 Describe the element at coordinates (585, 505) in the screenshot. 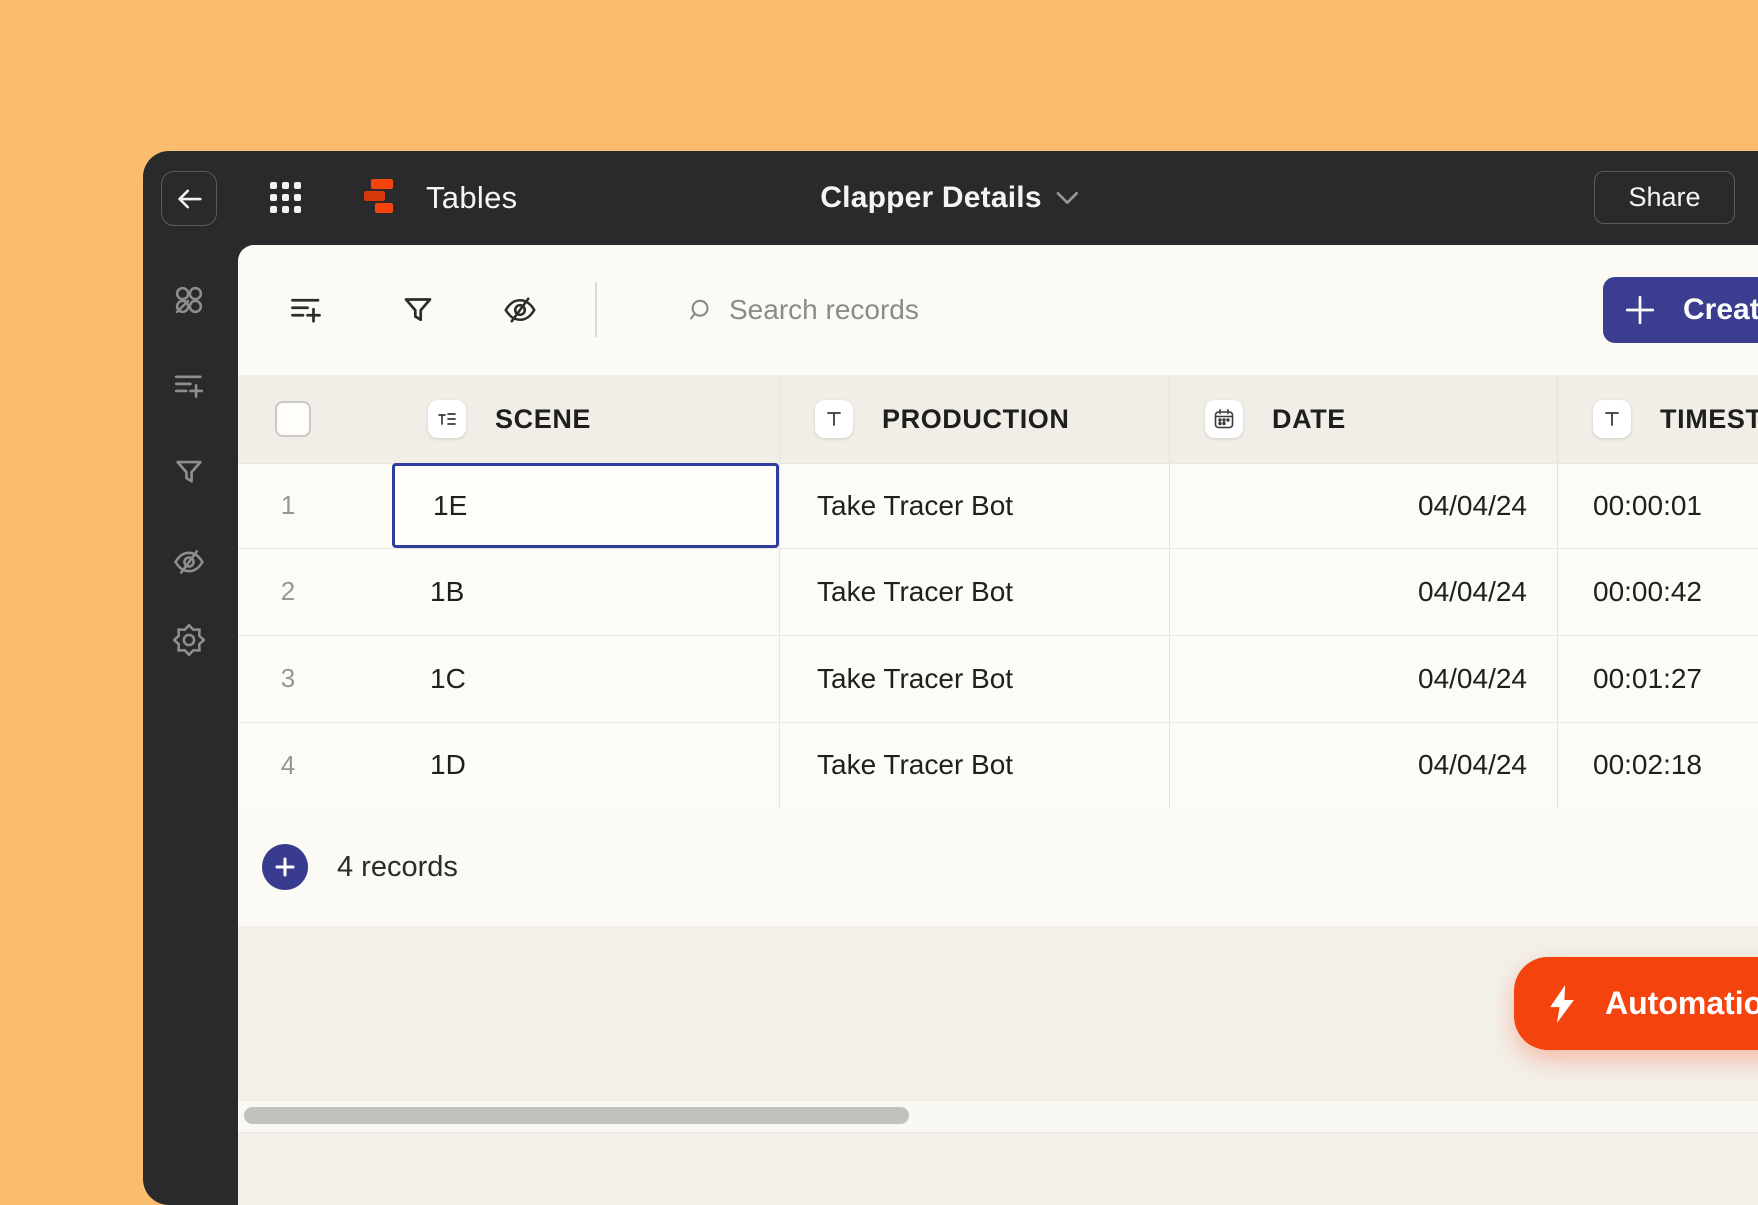

I see `selected-cell: 1E` at that location.